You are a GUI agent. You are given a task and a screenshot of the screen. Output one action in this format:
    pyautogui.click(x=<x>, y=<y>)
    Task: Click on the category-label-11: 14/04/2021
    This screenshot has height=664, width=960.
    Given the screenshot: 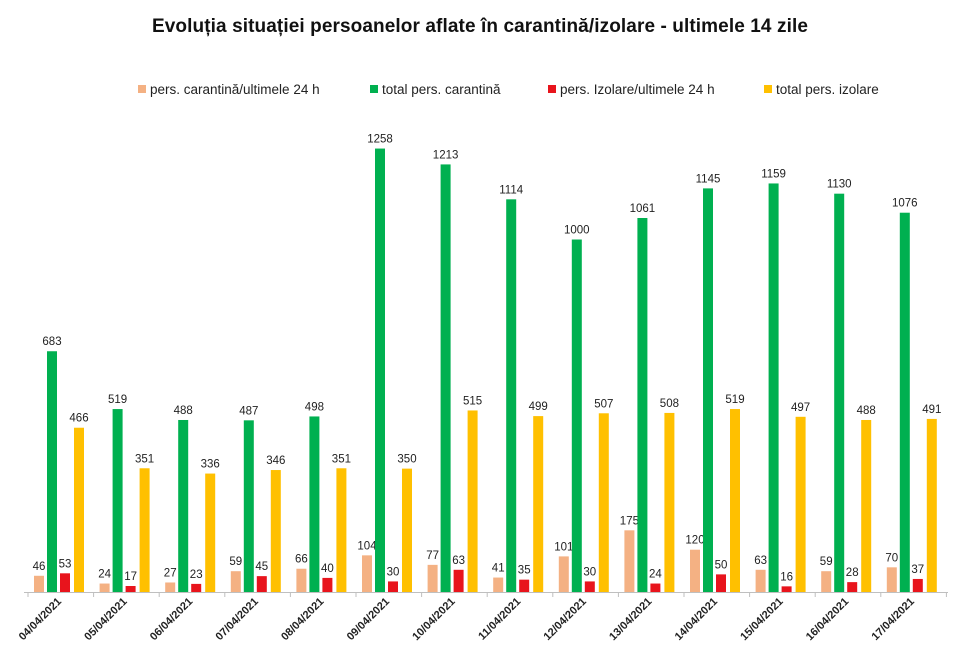 What is the action you would take?
    pyautogui.click(x=696, y=619)
    